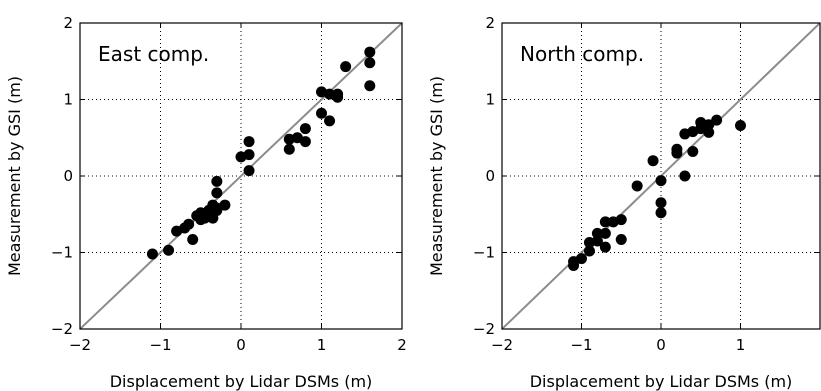 The width and height of the screenshot is (821, 391). I want to click on panel-annotation: East comp., so click(153, 54).